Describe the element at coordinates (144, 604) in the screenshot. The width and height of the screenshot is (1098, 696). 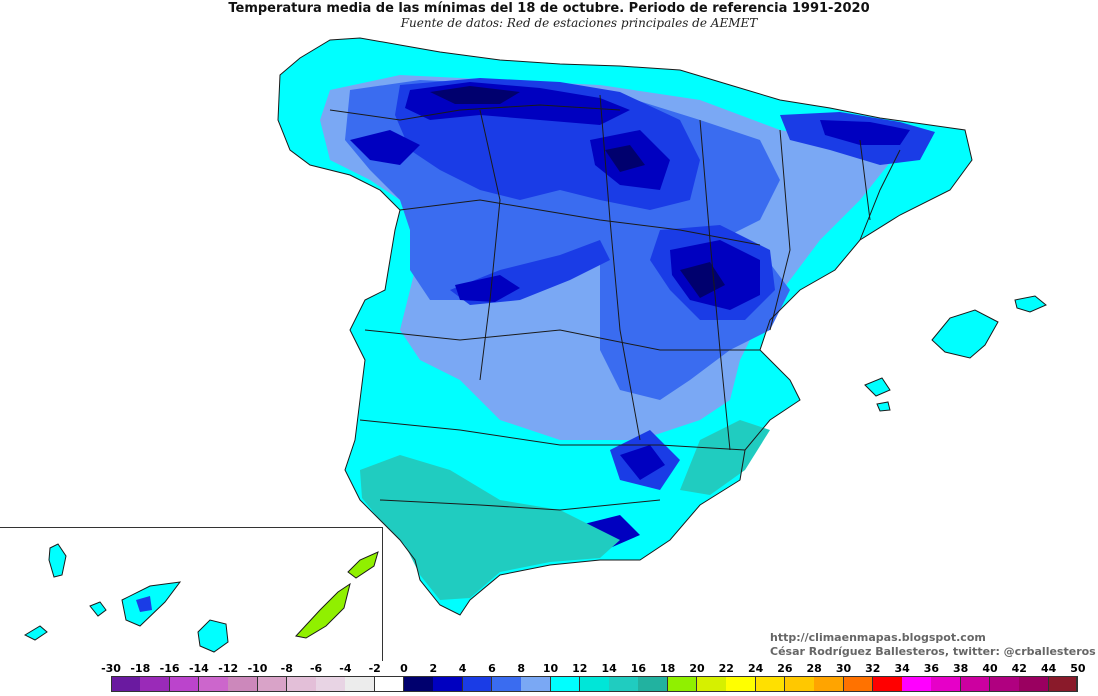
I see `tenerife-teide` at that location.